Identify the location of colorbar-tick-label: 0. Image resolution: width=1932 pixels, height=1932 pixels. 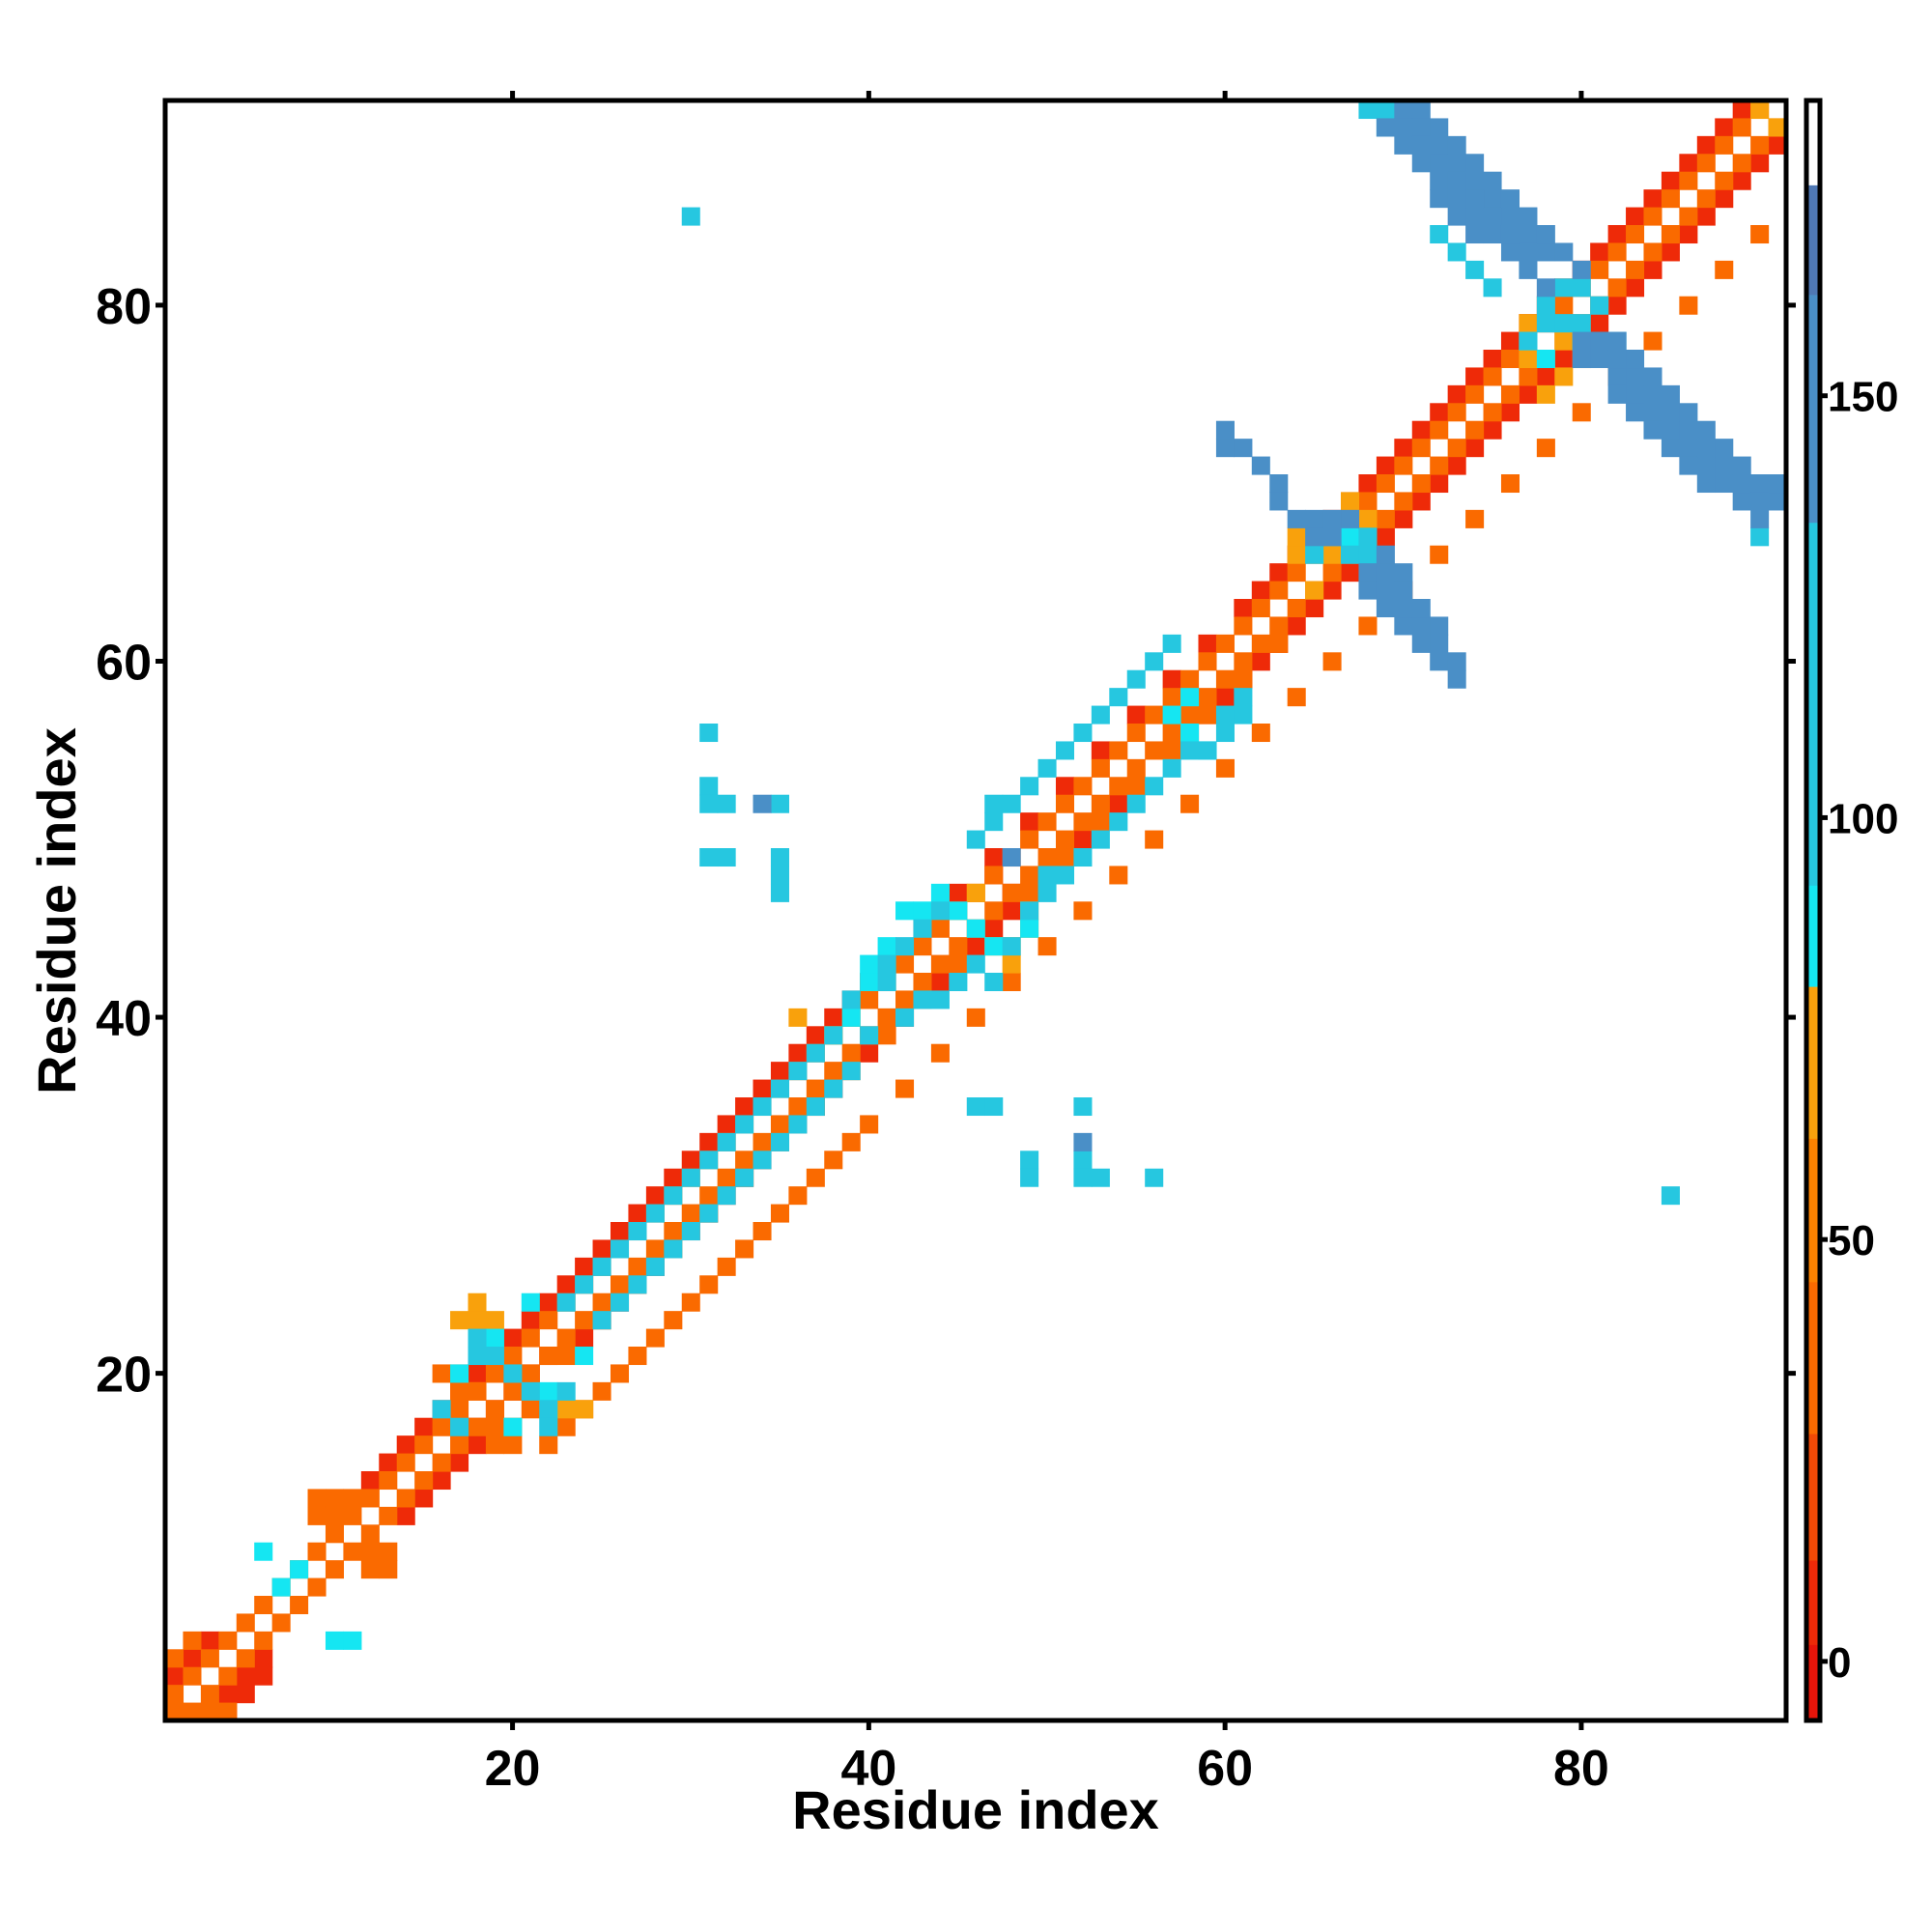
(1839, 1663).